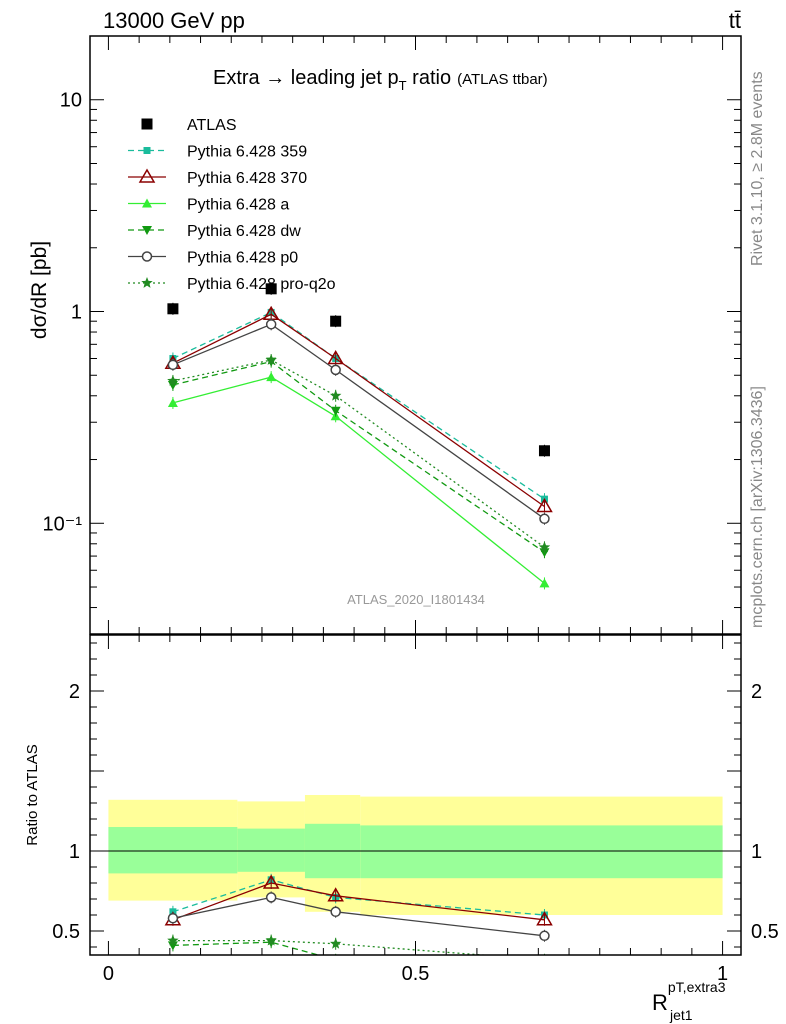 This screenshot has width=786, height=1024. I want to click on ratio-y-tick-label-right: 2, so click(756, 692).